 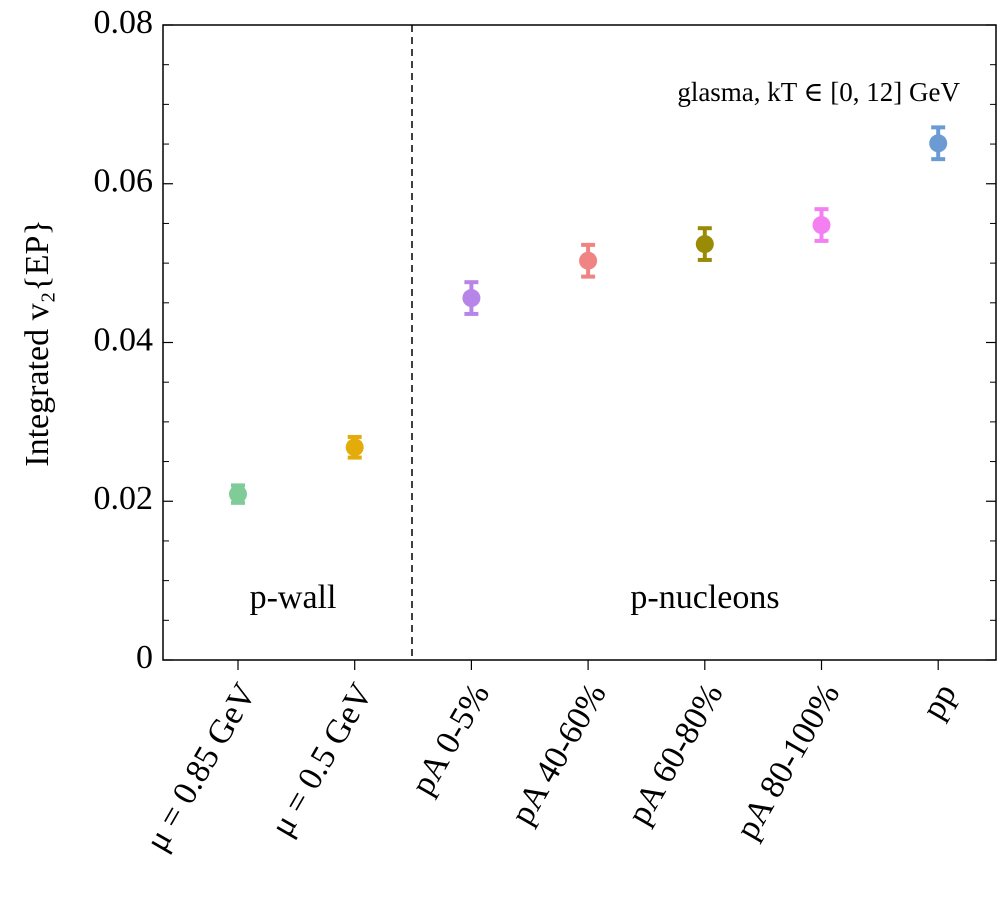 I want to click on y-tick-label: 0.08, so click(x=124, y=22).